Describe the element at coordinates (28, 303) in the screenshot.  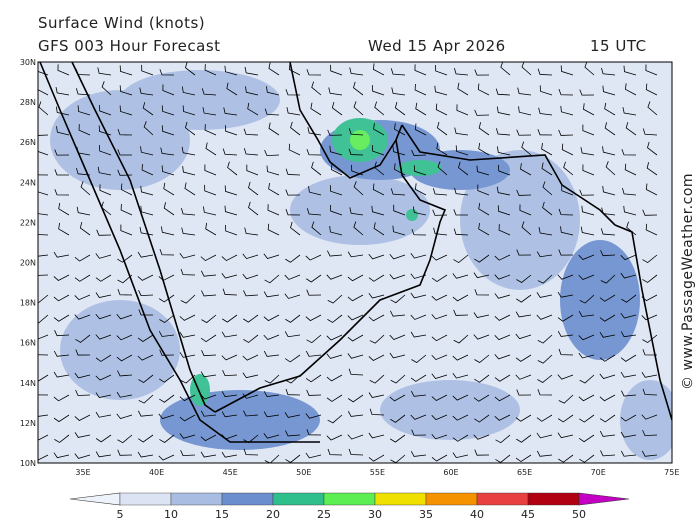
I see `lat-label: 18N` at that location.